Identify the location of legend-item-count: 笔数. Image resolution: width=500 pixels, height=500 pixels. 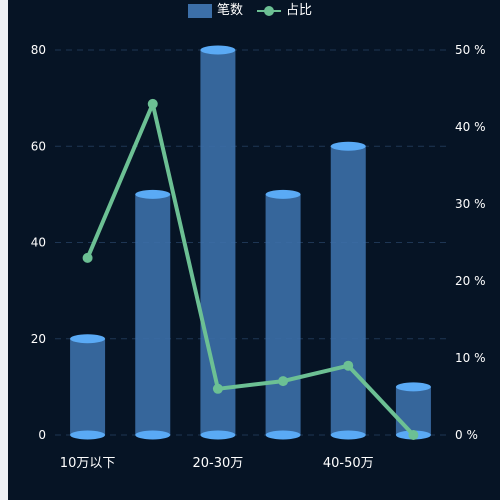
(215, 11).